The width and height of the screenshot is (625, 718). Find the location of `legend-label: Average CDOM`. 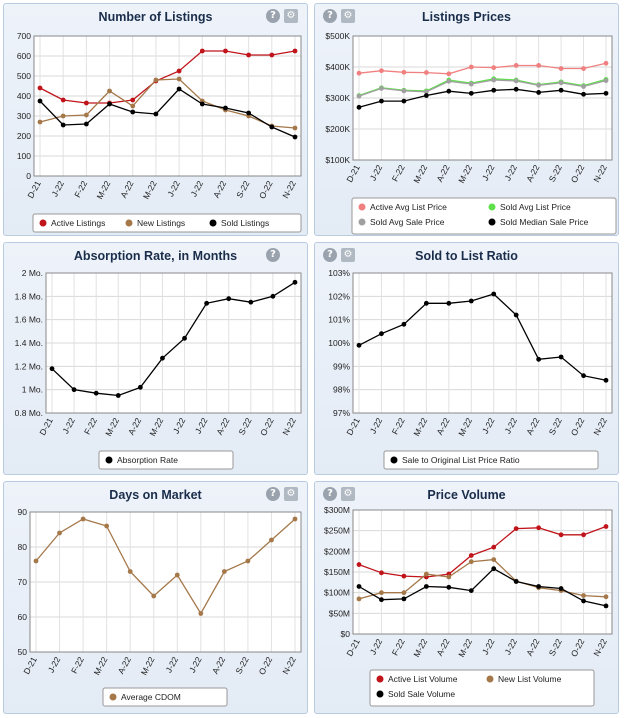

legend-label: Average CDOM is located at coordinates (151, 697).